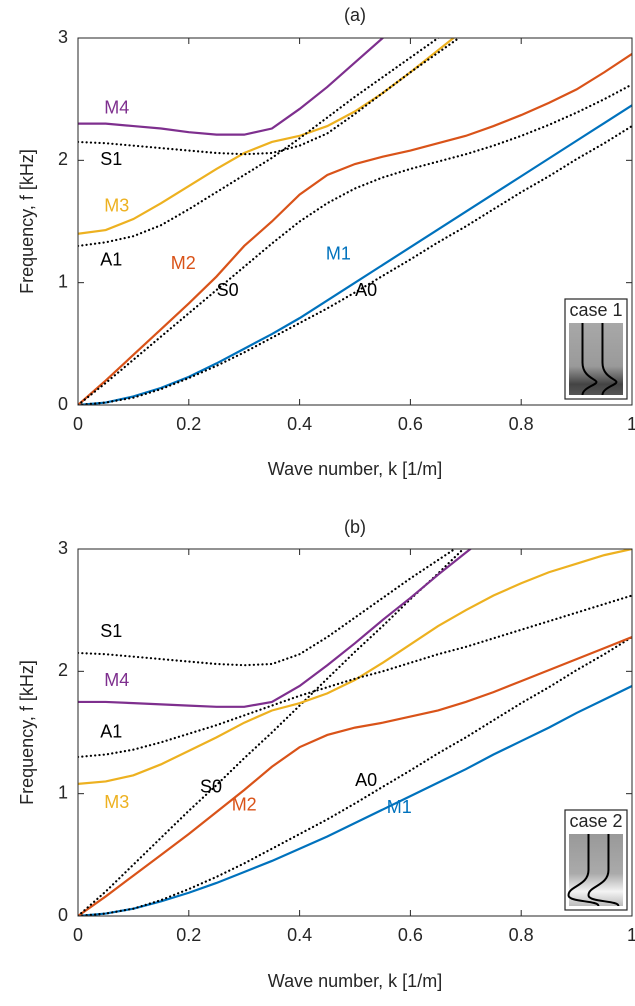  Describe the element at coordinates (595, 310) in the screenshot. I see `inset-label: case 1` at that location.